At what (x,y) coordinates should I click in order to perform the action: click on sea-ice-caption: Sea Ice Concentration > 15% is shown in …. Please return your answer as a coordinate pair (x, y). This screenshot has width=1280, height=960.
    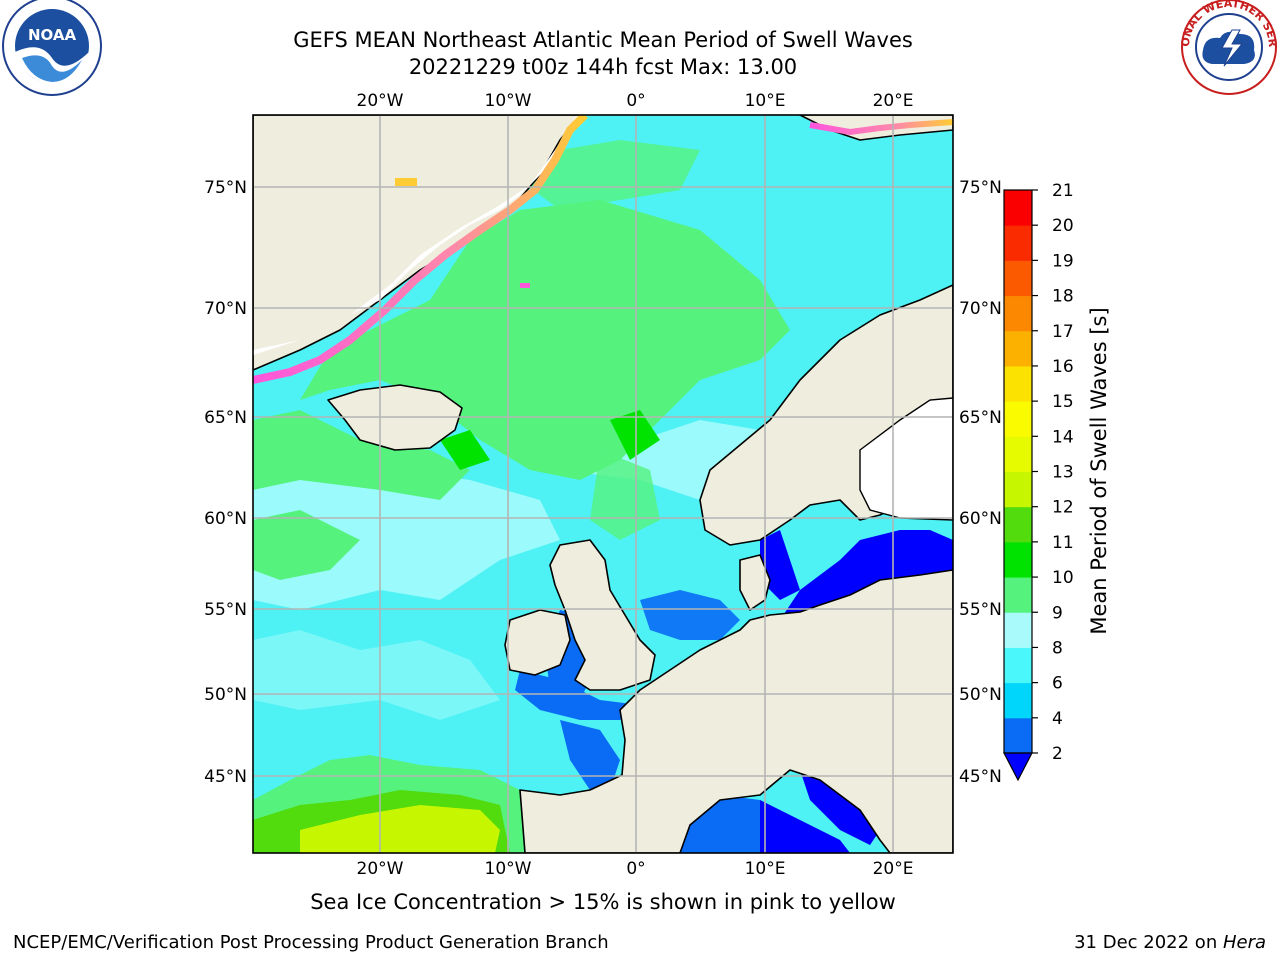
    Looking at the image, I should click on (603, 902).